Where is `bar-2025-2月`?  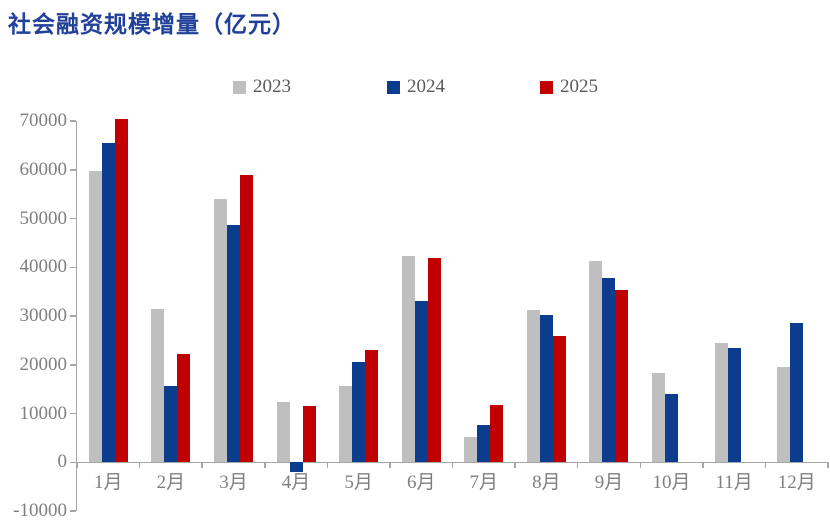 bar-2025-2月 is located at coordinates (184, 408).